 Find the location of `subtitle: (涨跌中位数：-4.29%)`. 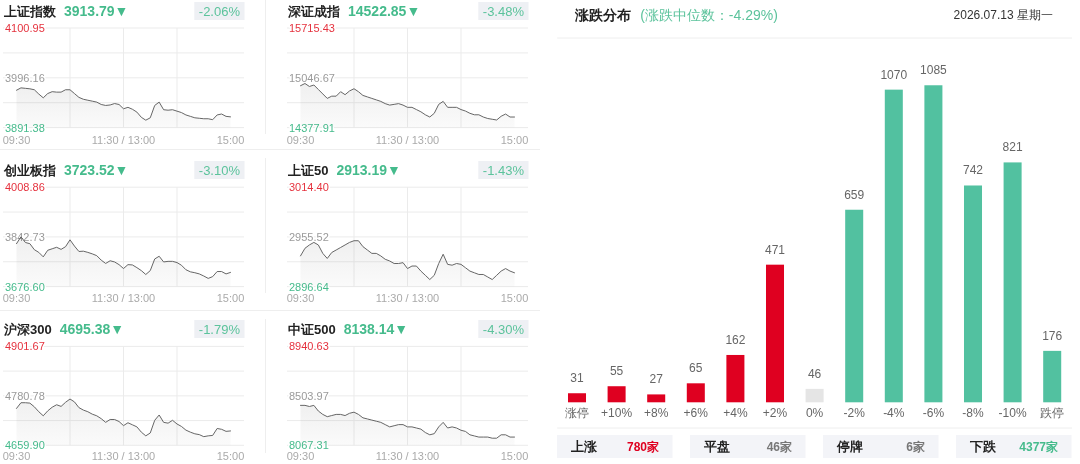

subtitle: (涨跌中位数：-4.29%) is located at coordinates (709, 15).